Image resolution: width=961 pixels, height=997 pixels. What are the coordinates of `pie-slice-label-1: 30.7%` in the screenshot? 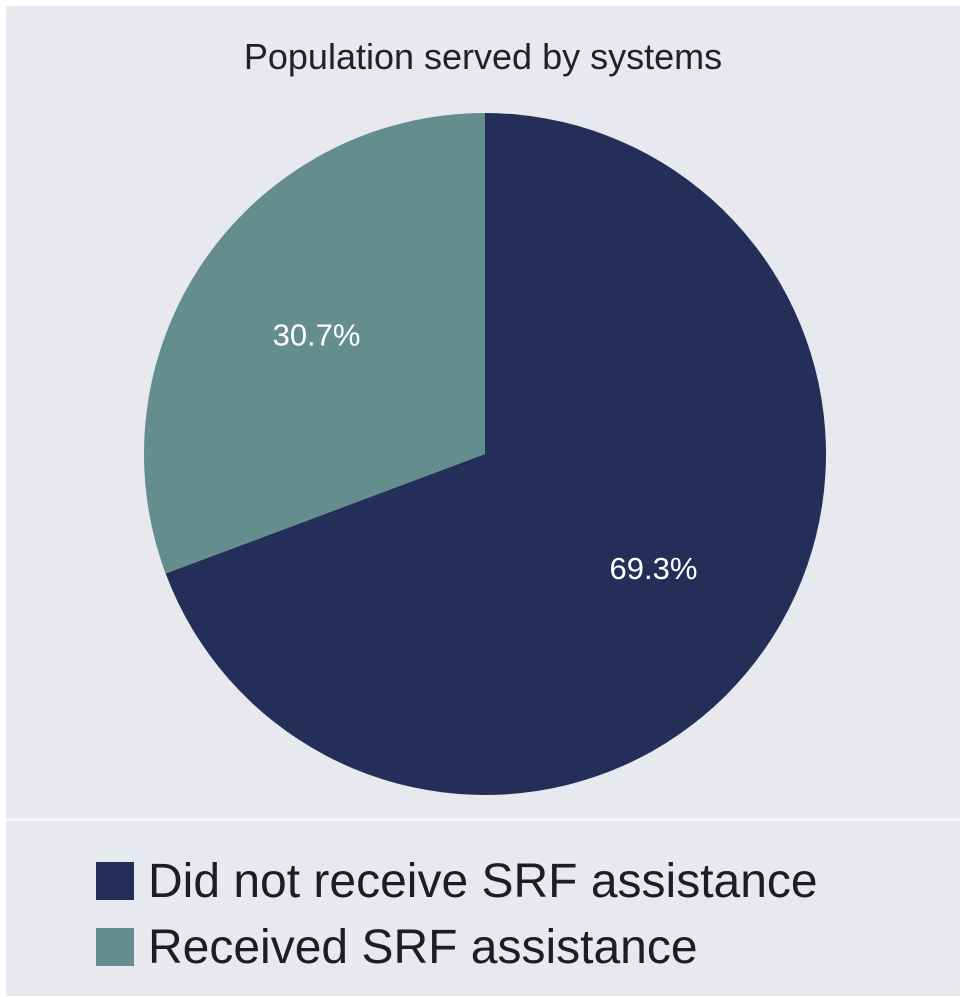 It's located at (317, 334).